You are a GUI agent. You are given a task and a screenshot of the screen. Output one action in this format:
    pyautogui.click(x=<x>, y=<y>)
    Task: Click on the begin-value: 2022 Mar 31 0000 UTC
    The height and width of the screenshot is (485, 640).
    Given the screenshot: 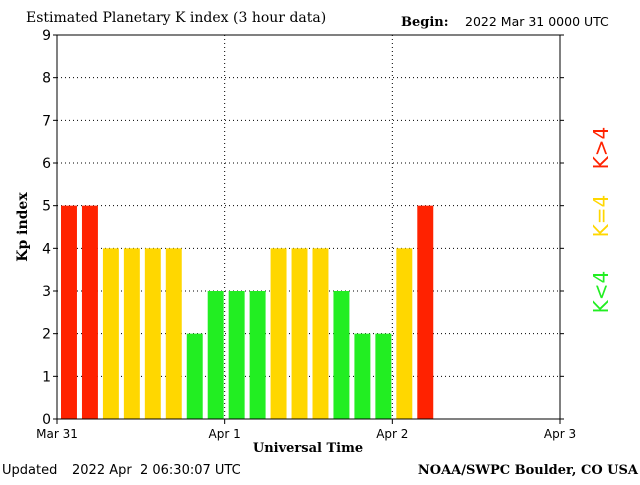 What is the action you would take?
    pyautogui.click(x=537, y=21)
    